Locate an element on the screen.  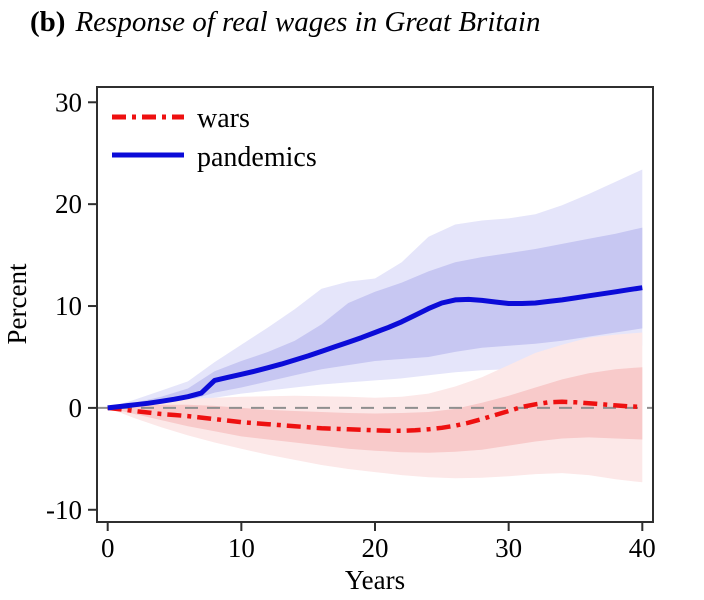
legend: wars pandemics is located at coordinates (214, 138).